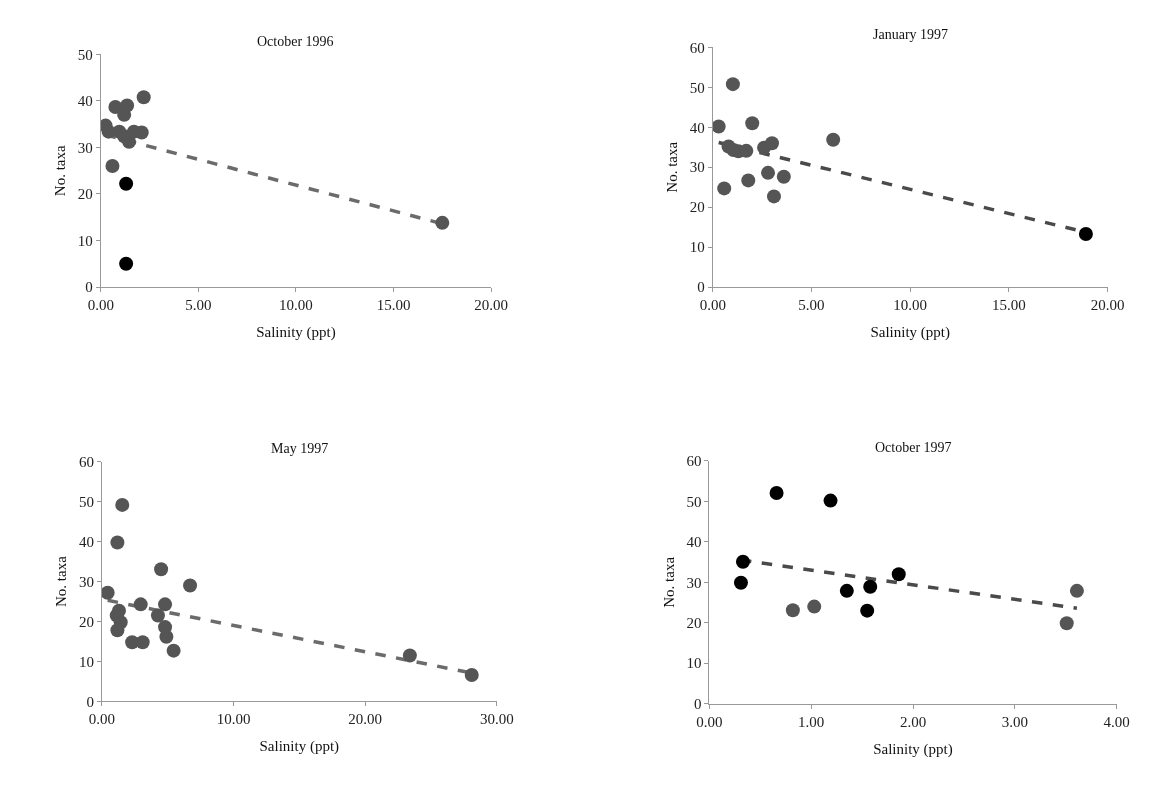  I want to click on chart-title: October 1997, so click(913, 447).